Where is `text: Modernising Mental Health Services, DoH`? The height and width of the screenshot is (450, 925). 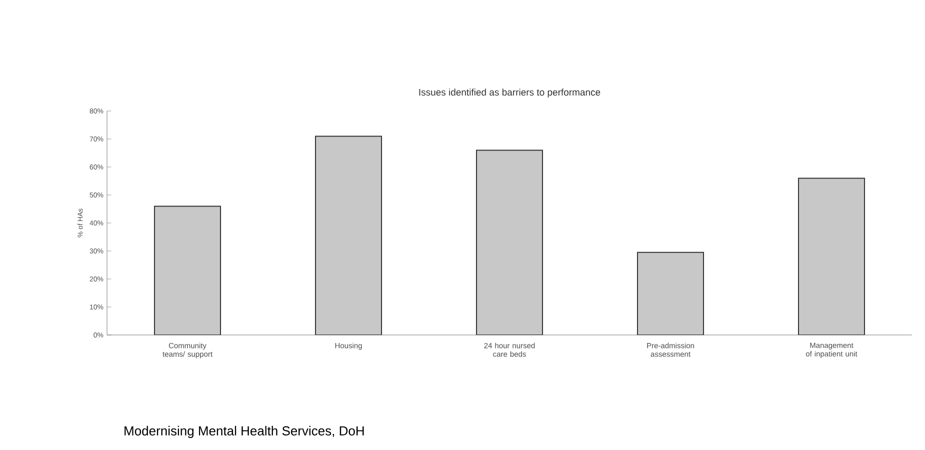 text: Modernising Mental Health Services, DoH is located at coordinates (244, 432).